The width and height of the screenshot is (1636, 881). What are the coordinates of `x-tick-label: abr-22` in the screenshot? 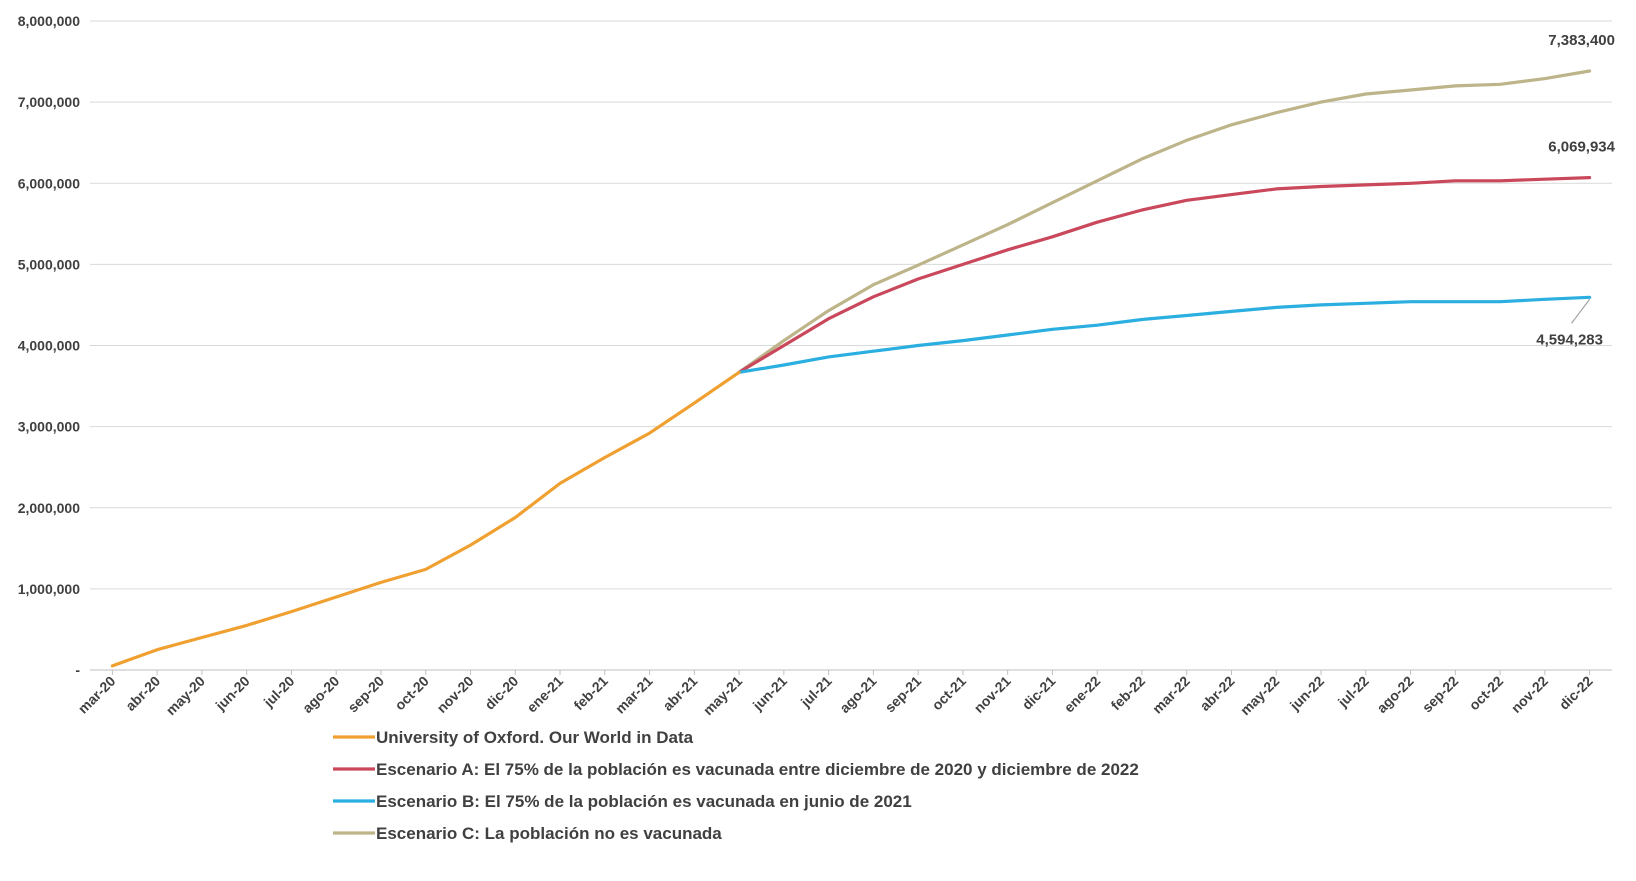 It's located at (1217, 693).